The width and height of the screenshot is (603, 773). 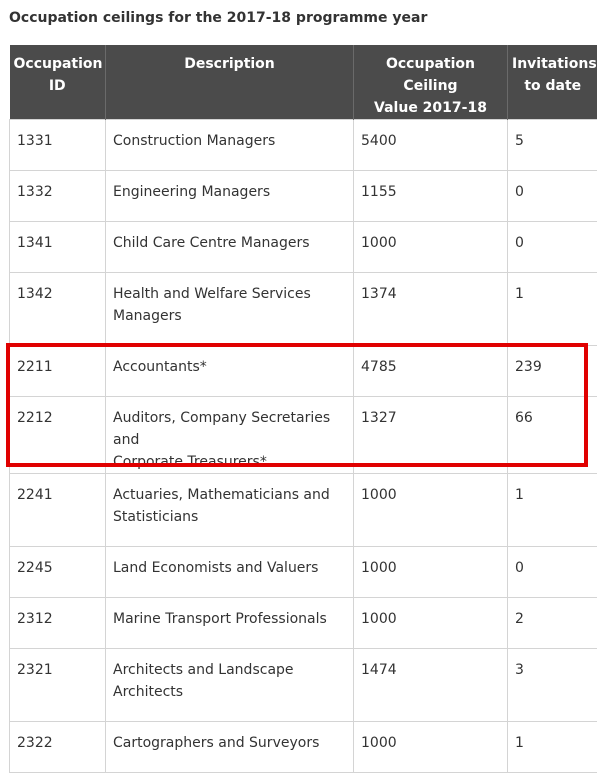 I want to click on cell-ceiling-value: 5400, so click(x=430, y=145).